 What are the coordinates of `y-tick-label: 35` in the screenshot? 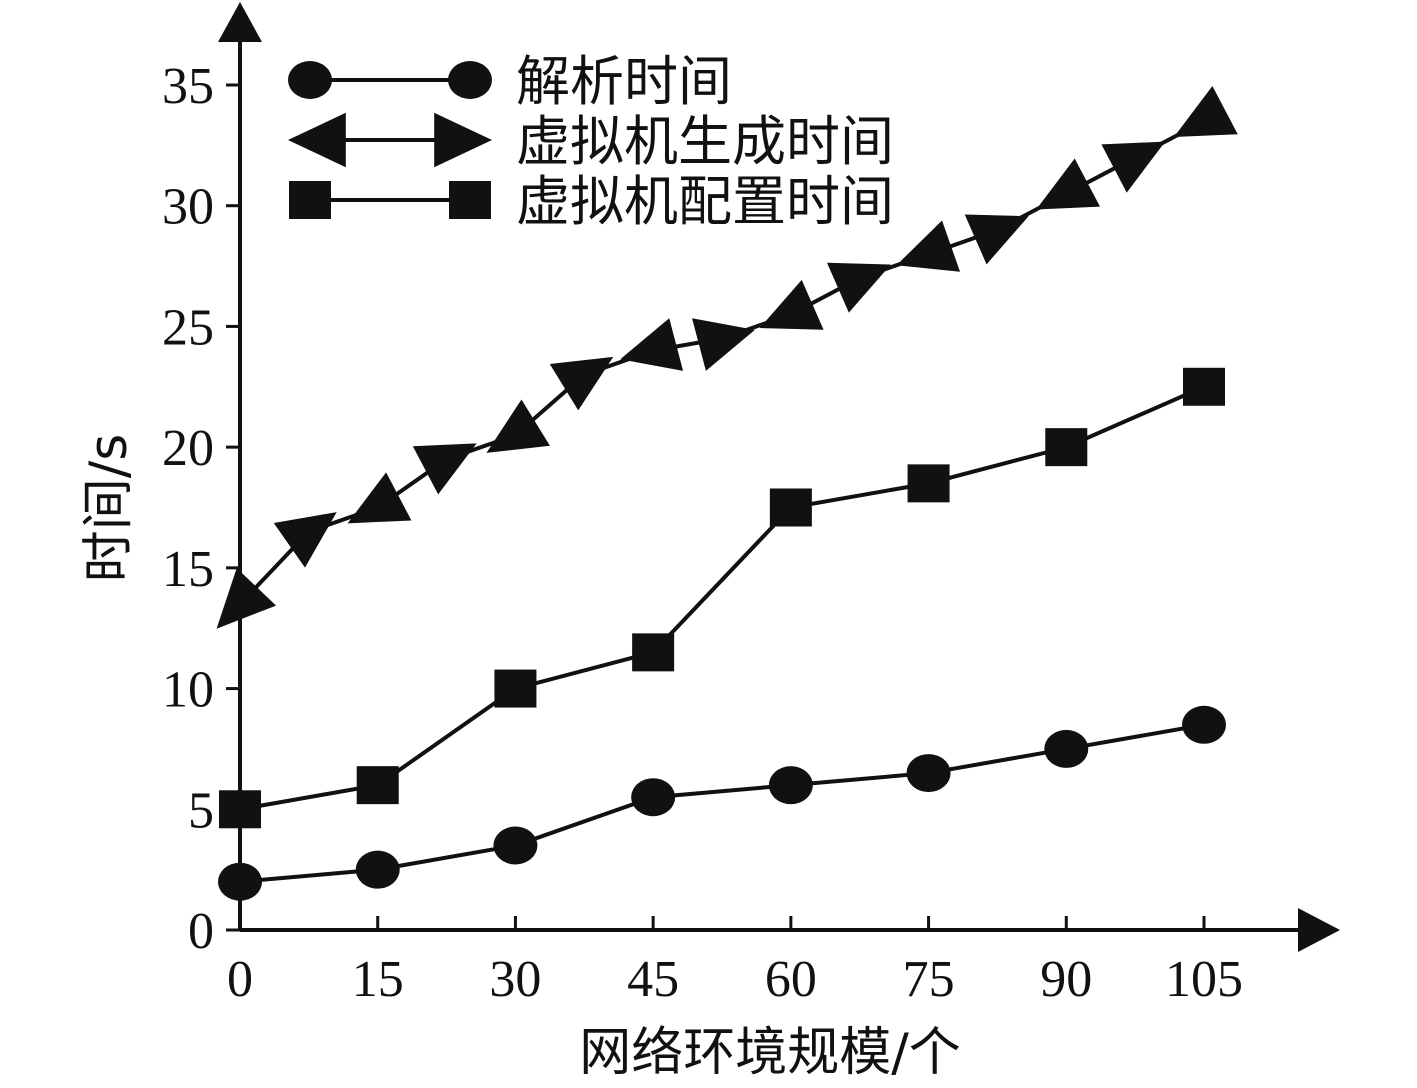 It's located at (188, 86).